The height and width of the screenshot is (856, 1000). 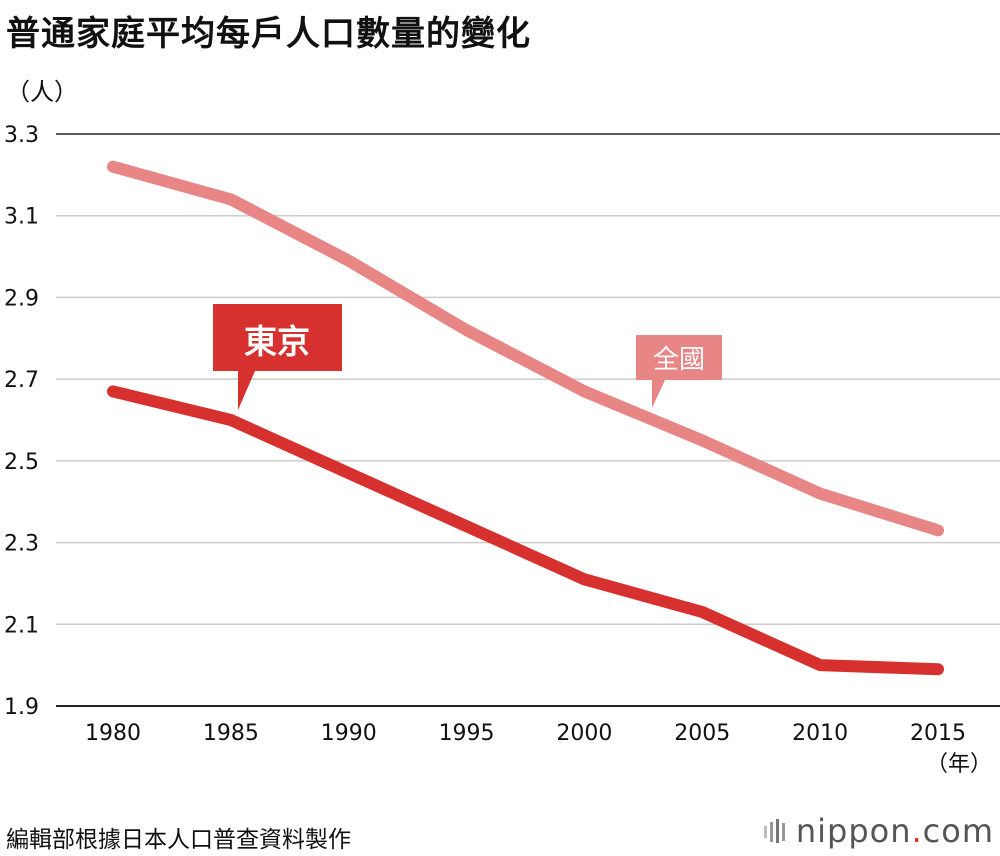 I want to click on x-tick-label: 1995, so click(x=467, y=733).